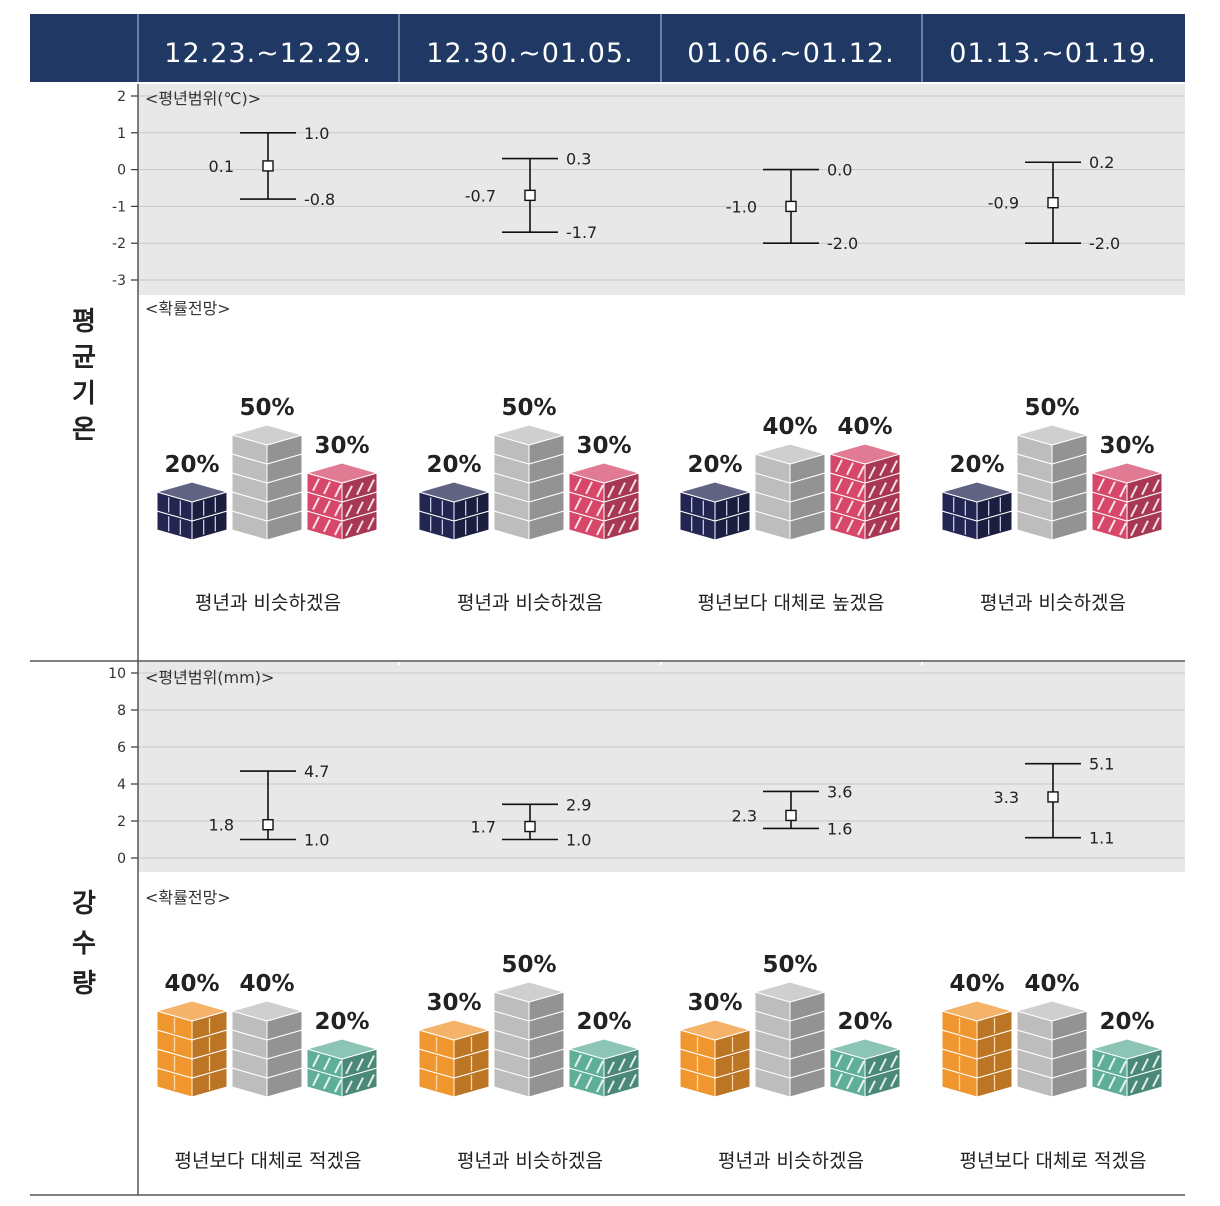 Image resolution: width=1220 pixels, height=1206 pixels. Describe the element at coordinates (1127, 1049) in the screenshot. I see `precip-above-stack-top` at that location.